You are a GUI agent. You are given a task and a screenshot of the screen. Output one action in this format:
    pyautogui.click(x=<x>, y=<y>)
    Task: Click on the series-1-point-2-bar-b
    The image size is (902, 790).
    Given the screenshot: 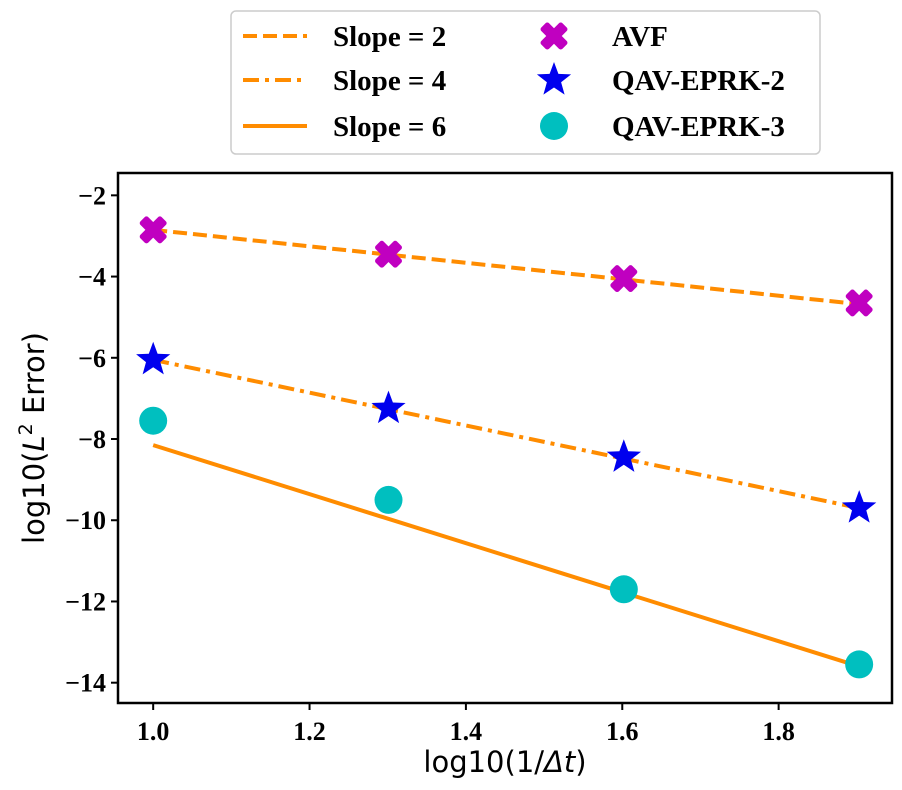 What is the action you would take?
    pyautogui.click(x=388, y=254)
    